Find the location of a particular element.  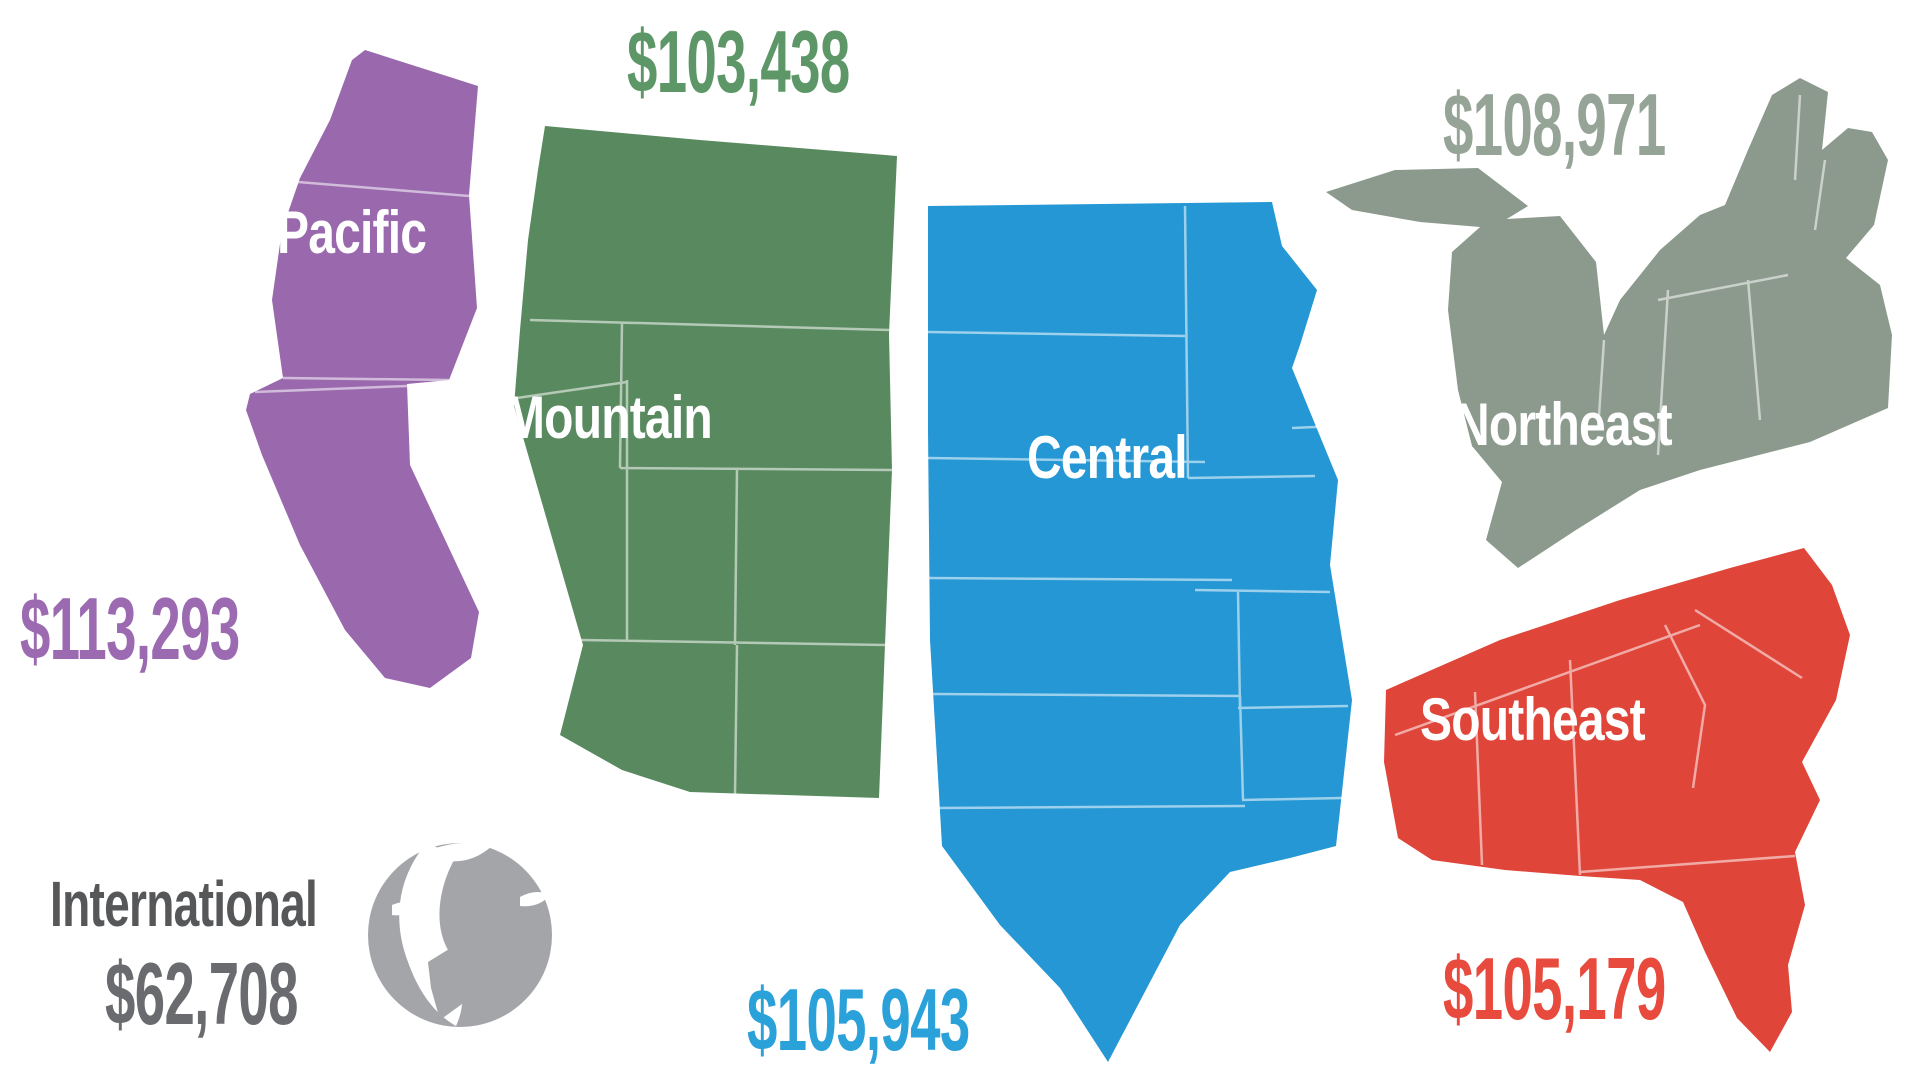

state-borders-northeast is located at coordinates (1711, 275).